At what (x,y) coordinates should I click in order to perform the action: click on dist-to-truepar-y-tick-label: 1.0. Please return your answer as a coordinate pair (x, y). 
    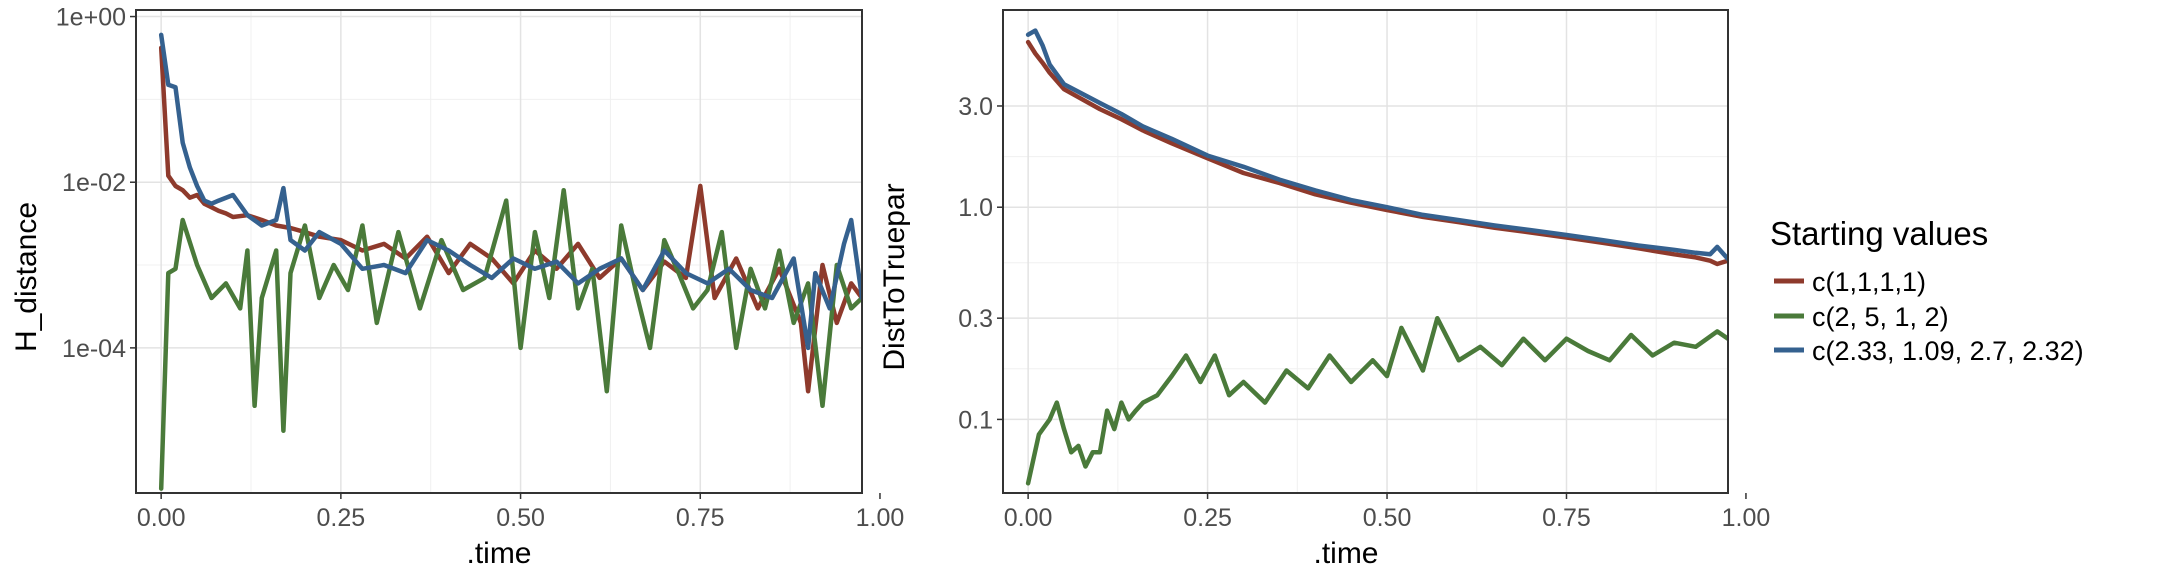
    Looking at the image, I should click on (975, 208).